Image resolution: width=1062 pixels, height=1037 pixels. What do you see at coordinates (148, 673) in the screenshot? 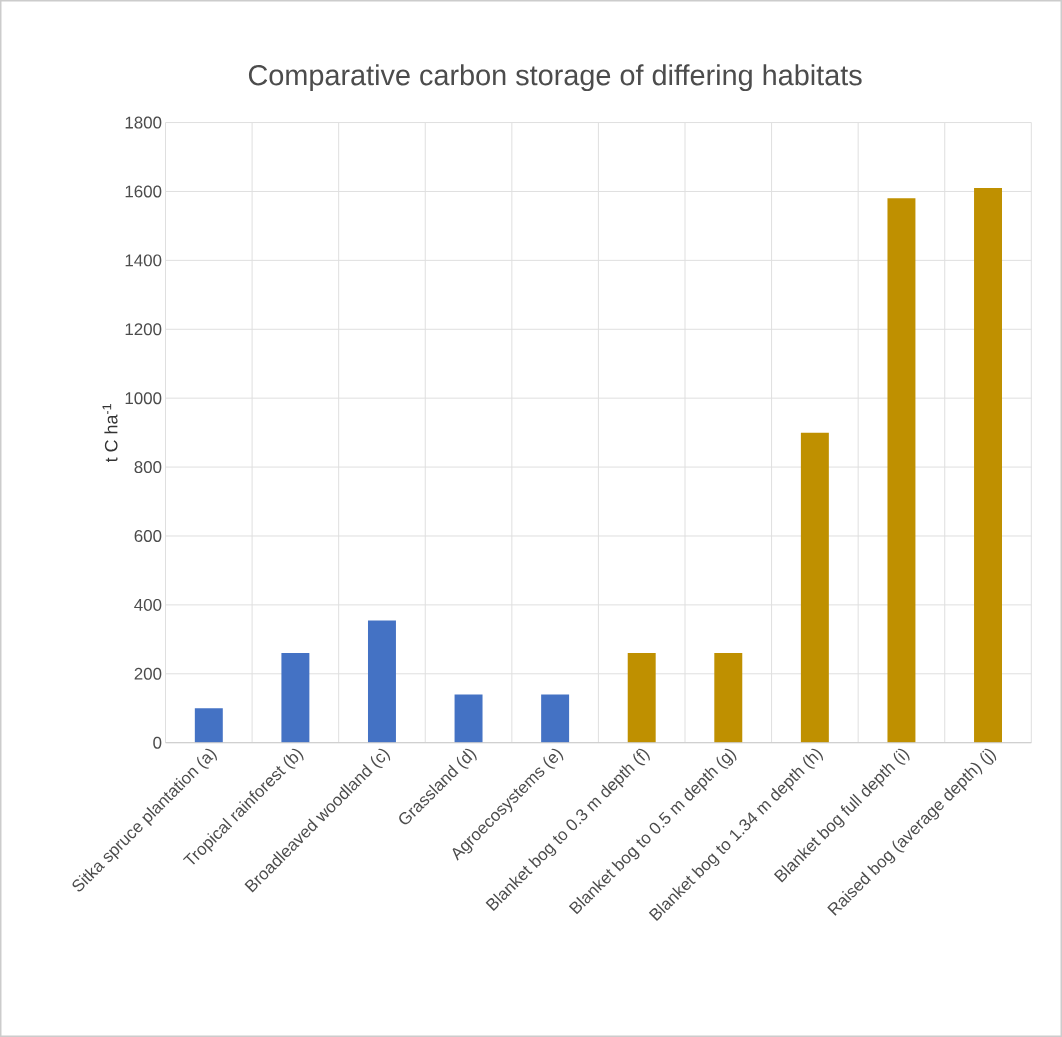
I see `y-tick-label: 200` at bounding box center [148, 673].